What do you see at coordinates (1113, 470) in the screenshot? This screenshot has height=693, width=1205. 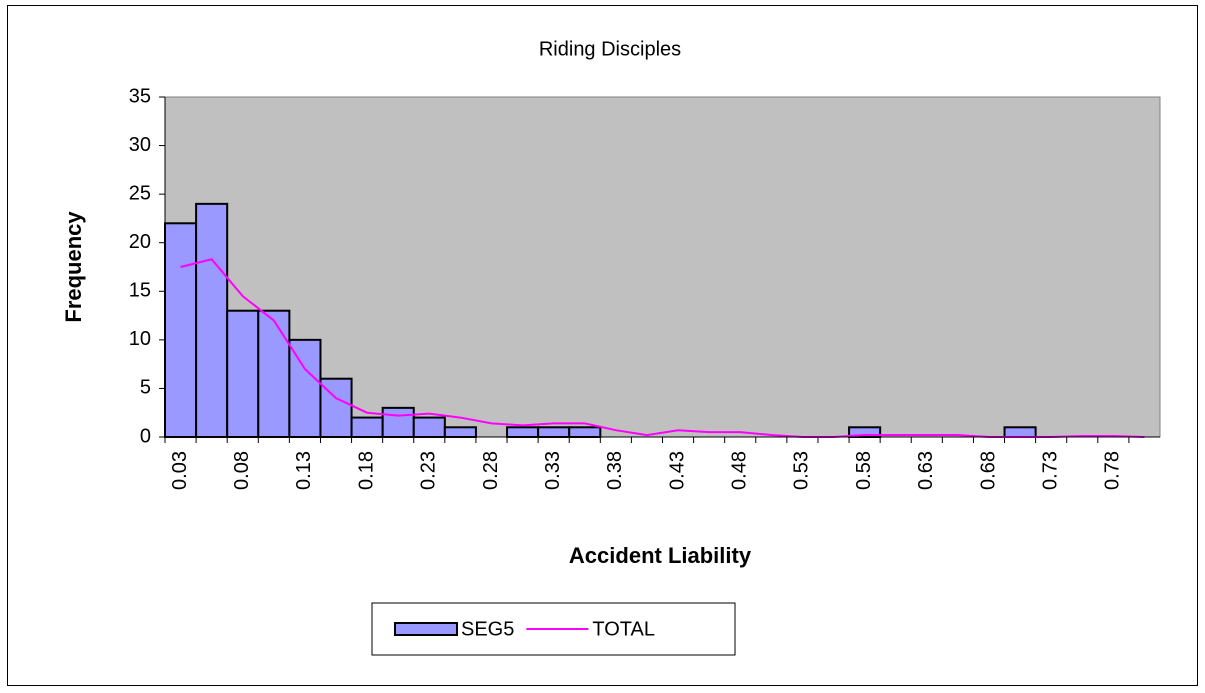 I see `x-tick-label: 0.78` at bounding box center [1113, 470].